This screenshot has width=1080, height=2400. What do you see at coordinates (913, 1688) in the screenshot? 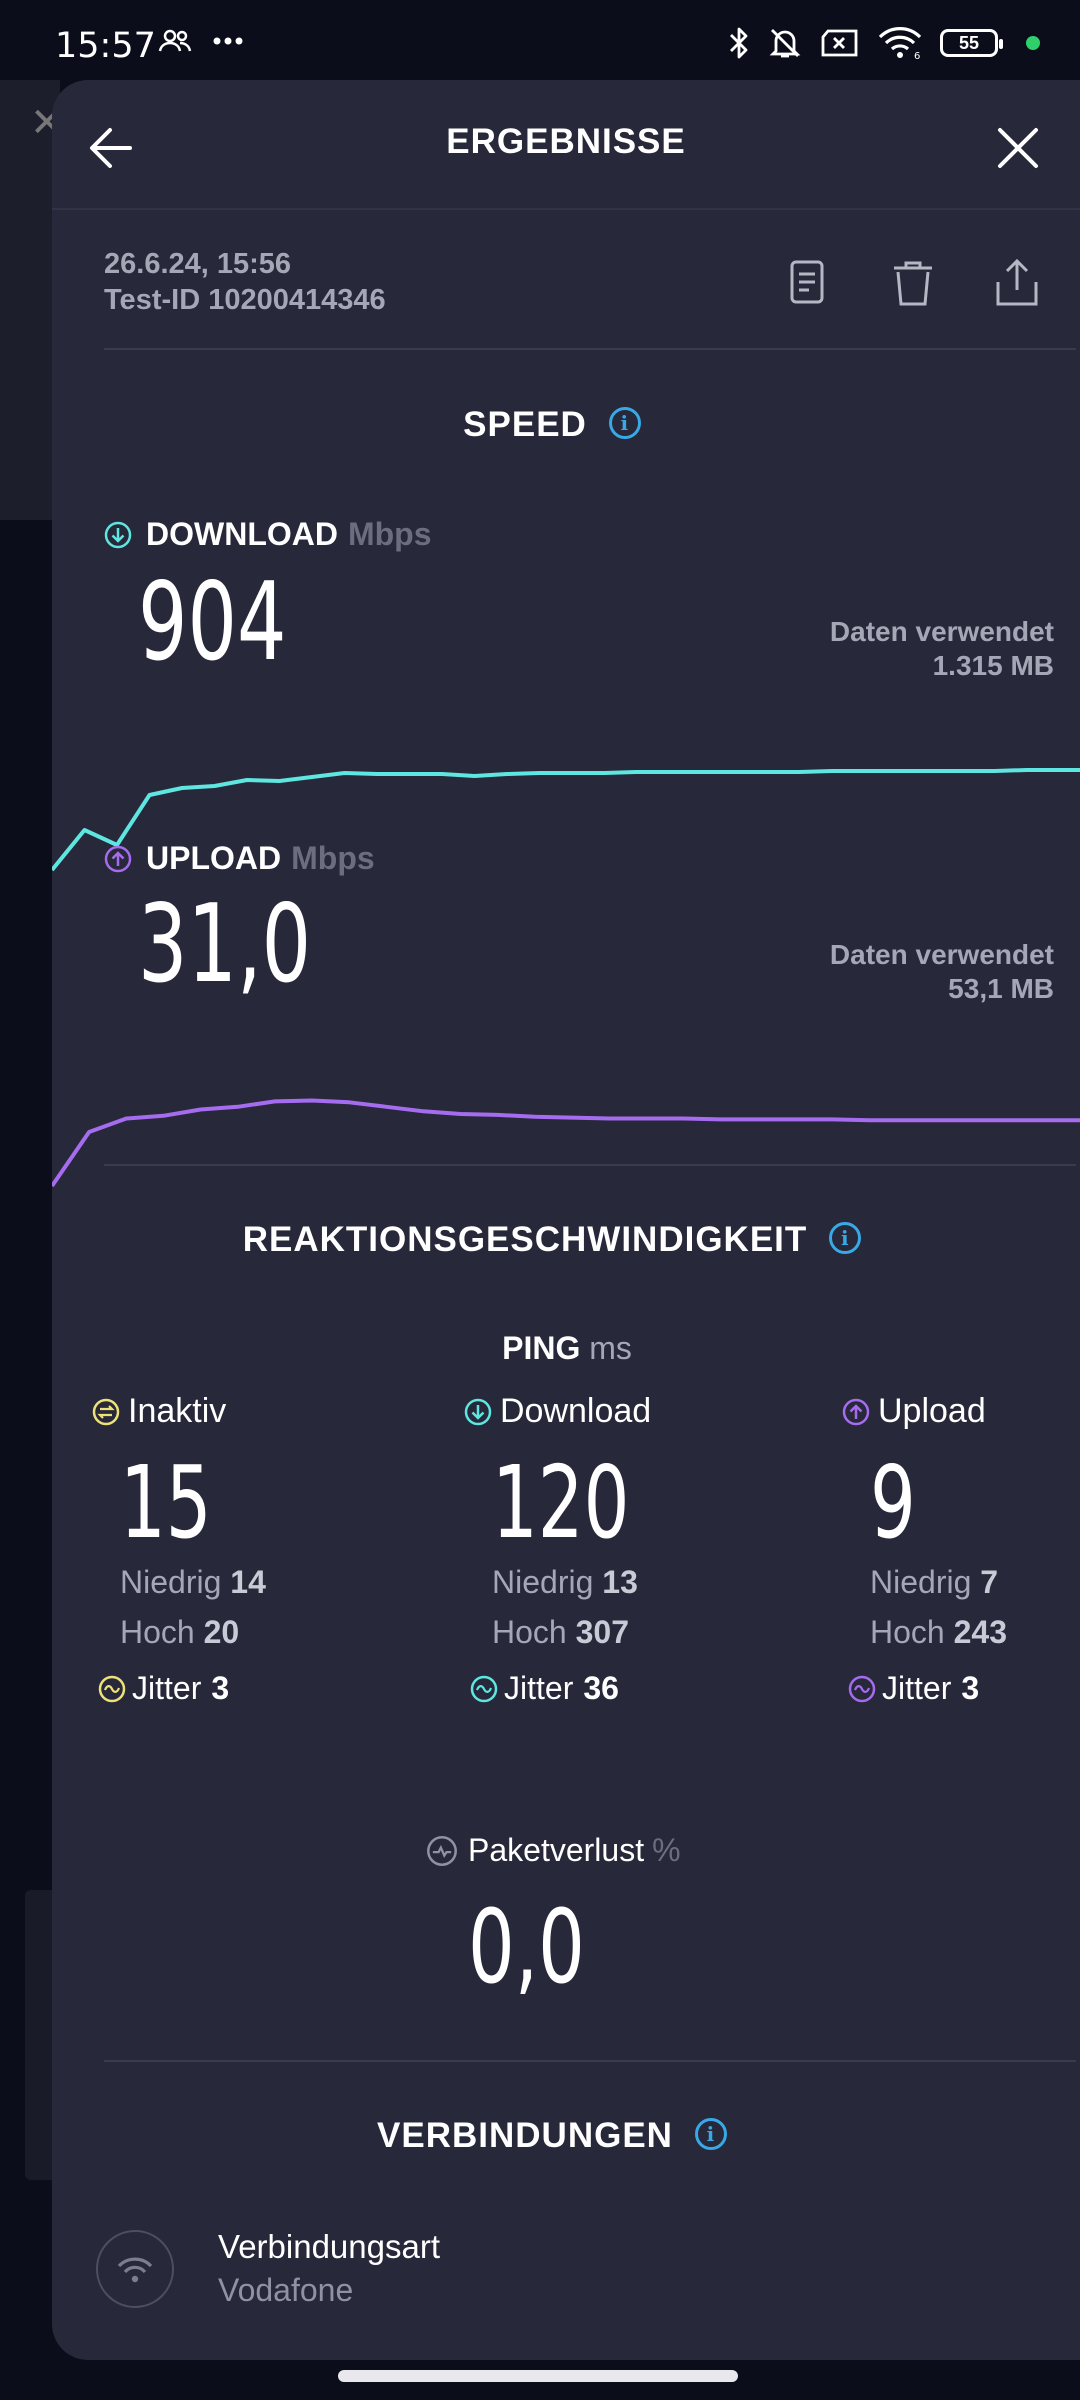
I see `upload-jitter: Jitter 3` at bounding box center [913, 1688].